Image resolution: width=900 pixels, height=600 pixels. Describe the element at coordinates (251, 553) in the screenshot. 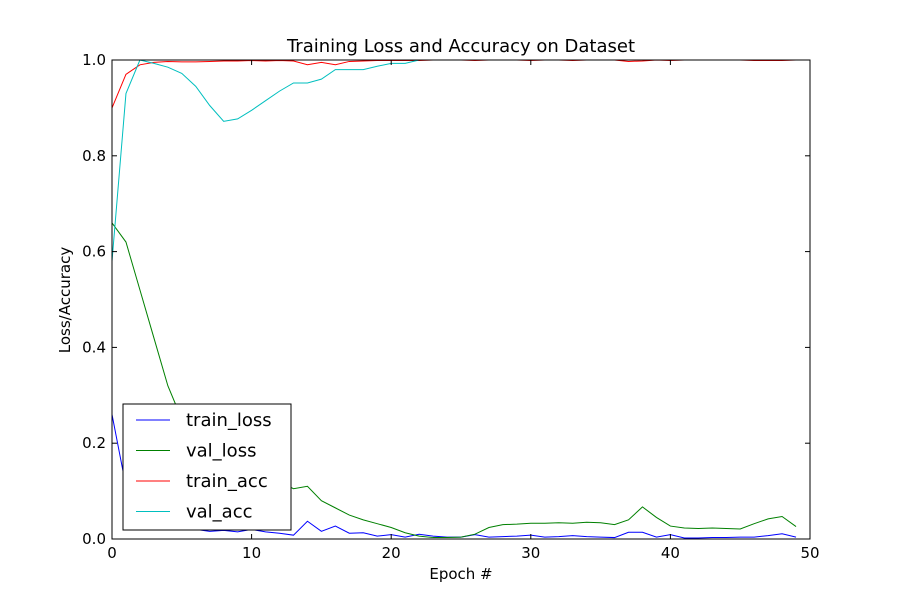

I see `x-tick-label: 10` at that location.